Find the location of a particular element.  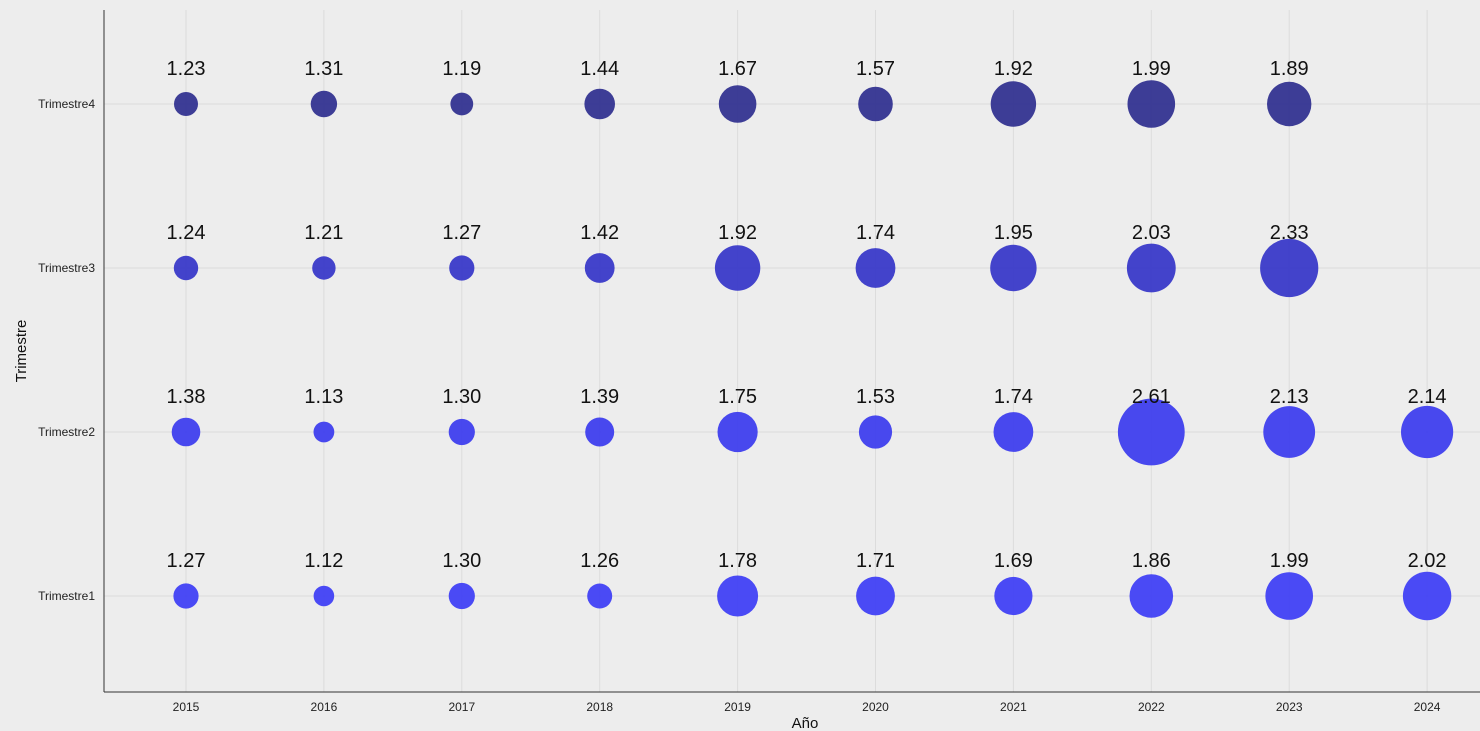

bubble-2021-trimestre4 is located at coordinates (1013, 104).